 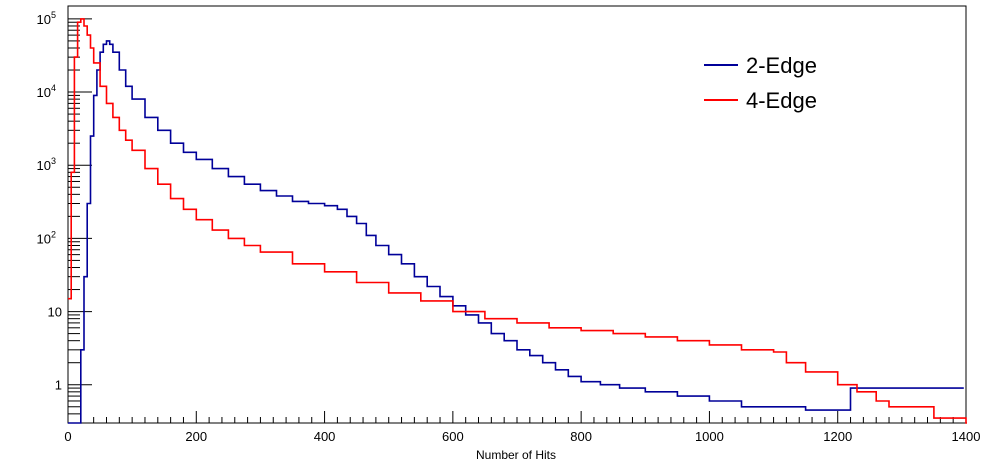 What do you see at coordinates (58, 385) in the screenshot?
I see `y-tick-label: 1` at bounding box center [58, 385].